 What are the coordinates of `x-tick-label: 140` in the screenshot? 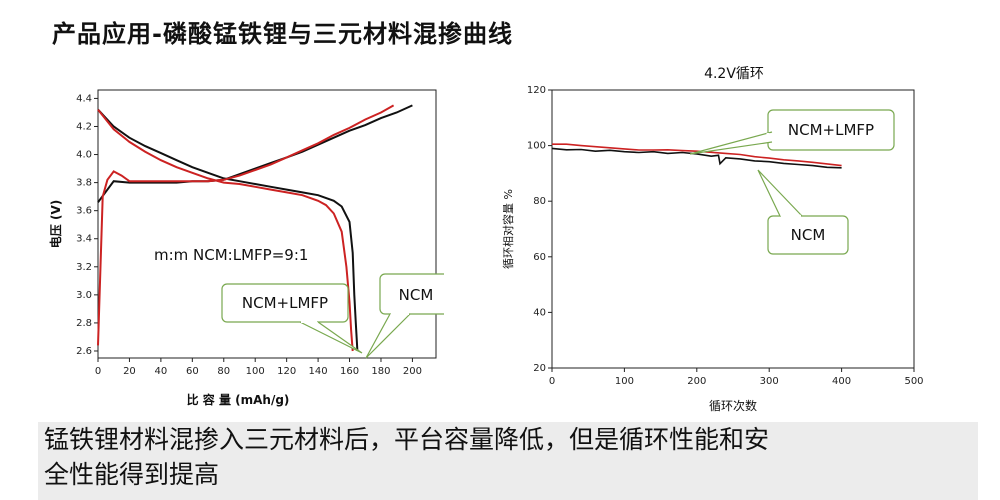 It's located at (318, 371).